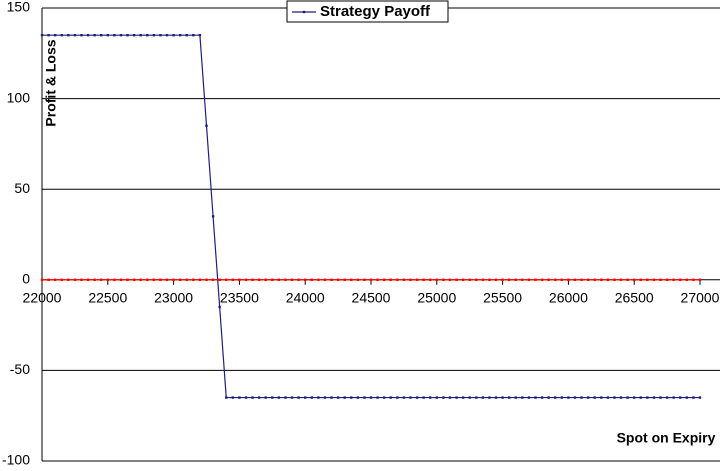 This screenshot has height=471, width=728. Describe the element at coordinates (51, 82) in the screenshot. I see `y-axis-title: Profit & Loss` at that location.